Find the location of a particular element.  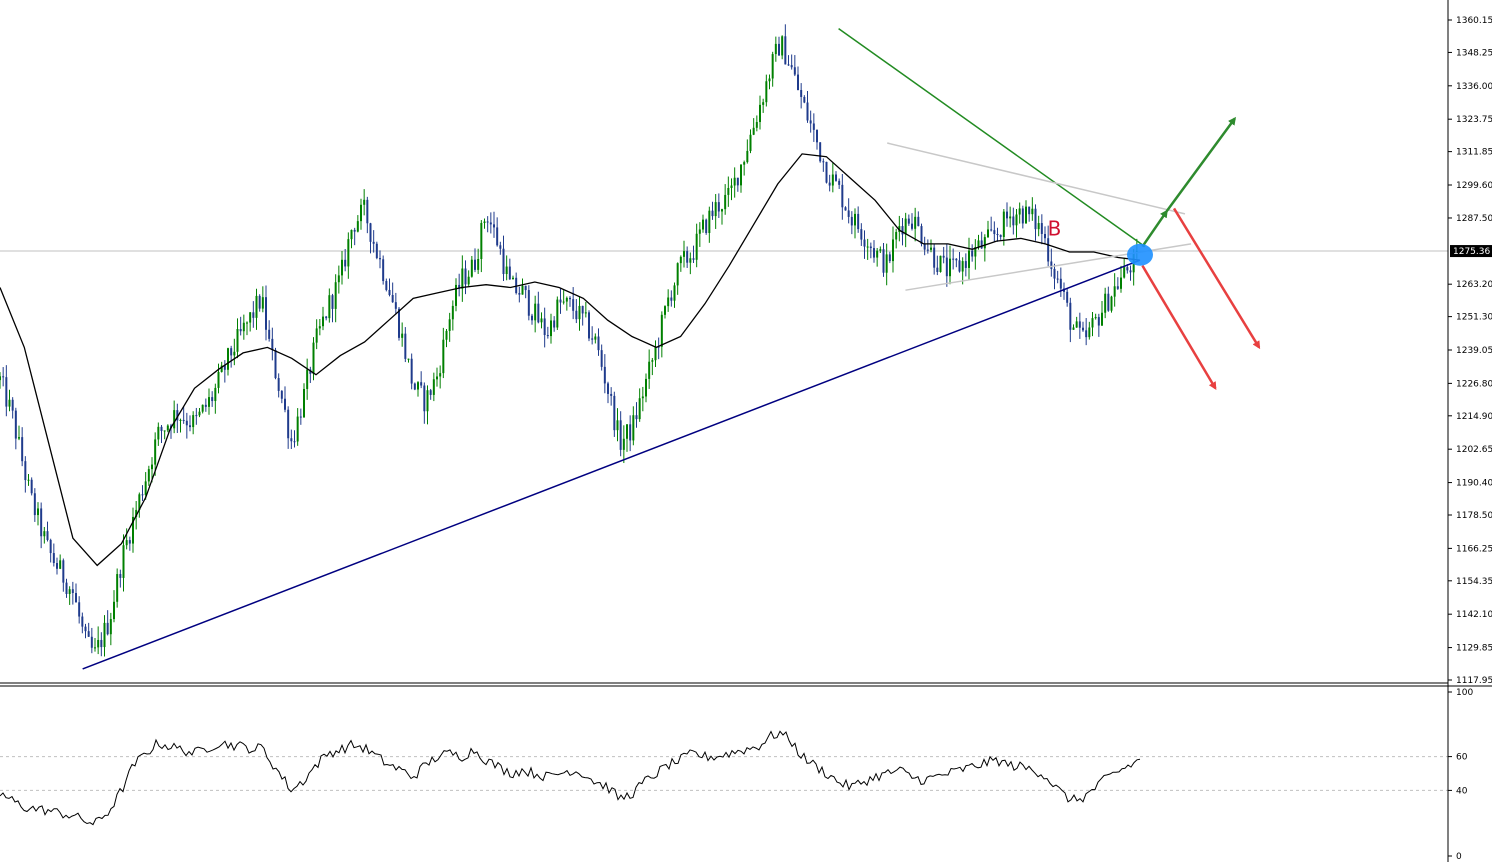

y-tick-label: 1323.75 is located at coordinates (1474, 120).